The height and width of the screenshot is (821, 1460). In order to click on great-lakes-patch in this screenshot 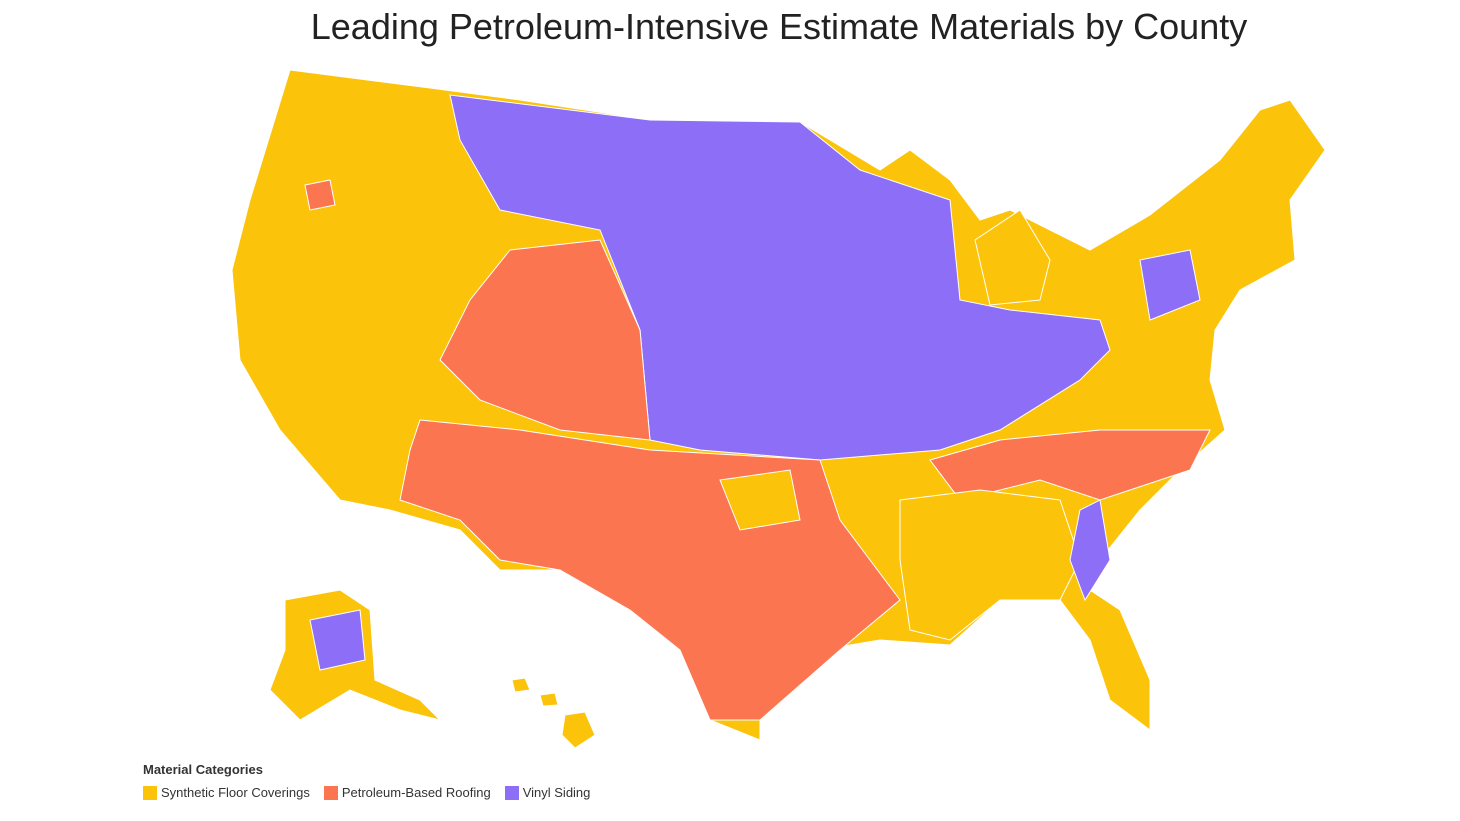, I will do `click(1170, 285)`.